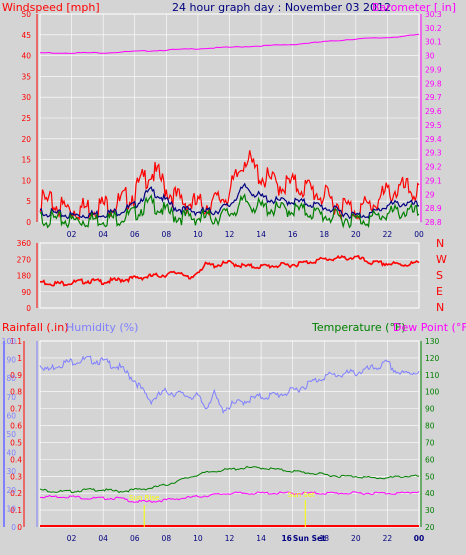 The image size is (466, 555). I want to click on barometer-y-tick: 29.8, so click(433, 83).